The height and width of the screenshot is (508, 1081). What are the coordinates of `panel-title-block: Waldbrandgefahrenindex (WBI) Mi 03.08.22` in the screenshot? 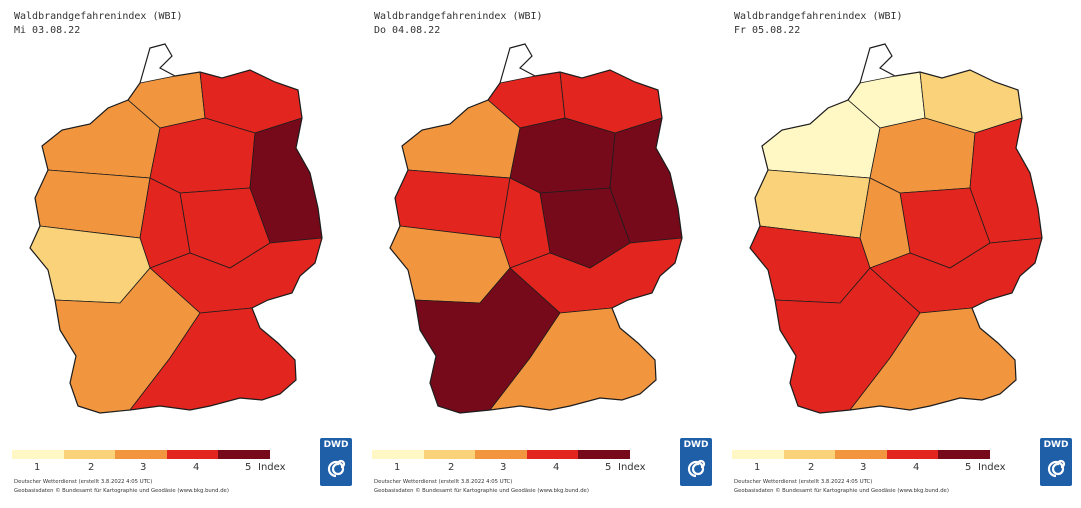 It's located at (98, 24).